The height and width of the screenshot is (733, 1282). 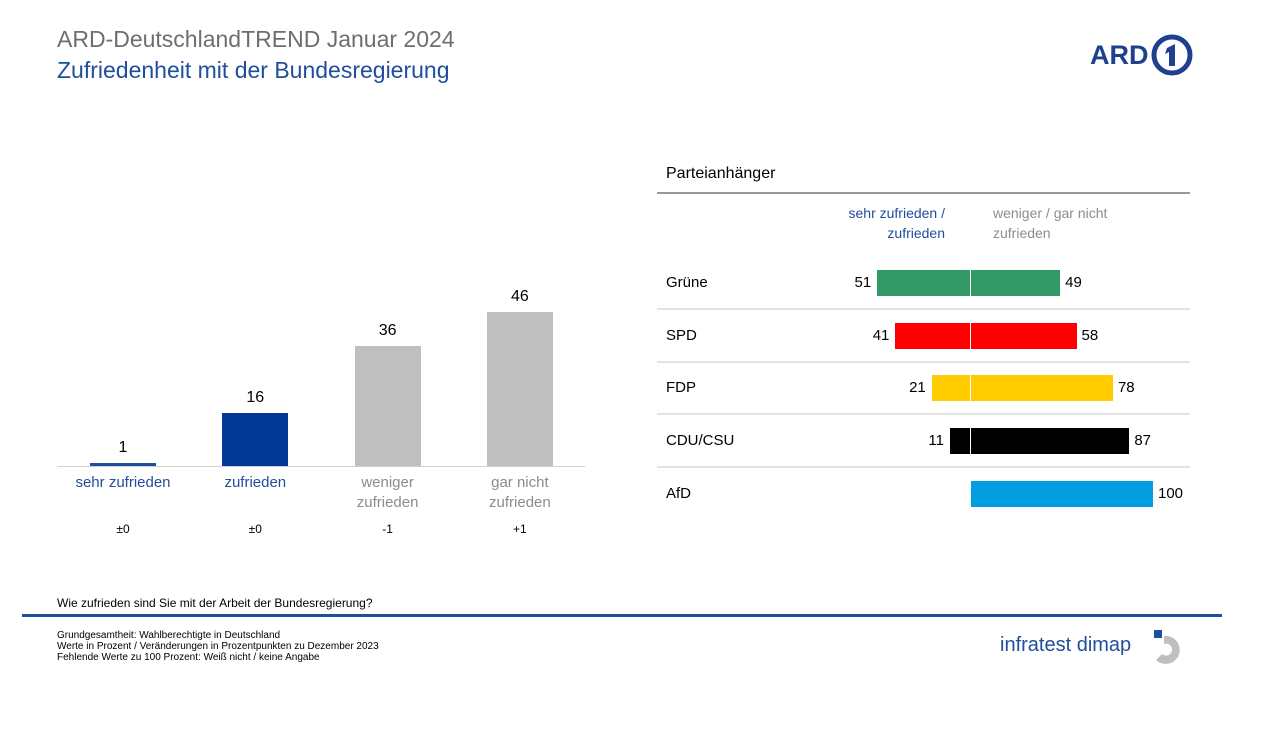 I want to click on value-label: 16, so click(x=255, y=397).